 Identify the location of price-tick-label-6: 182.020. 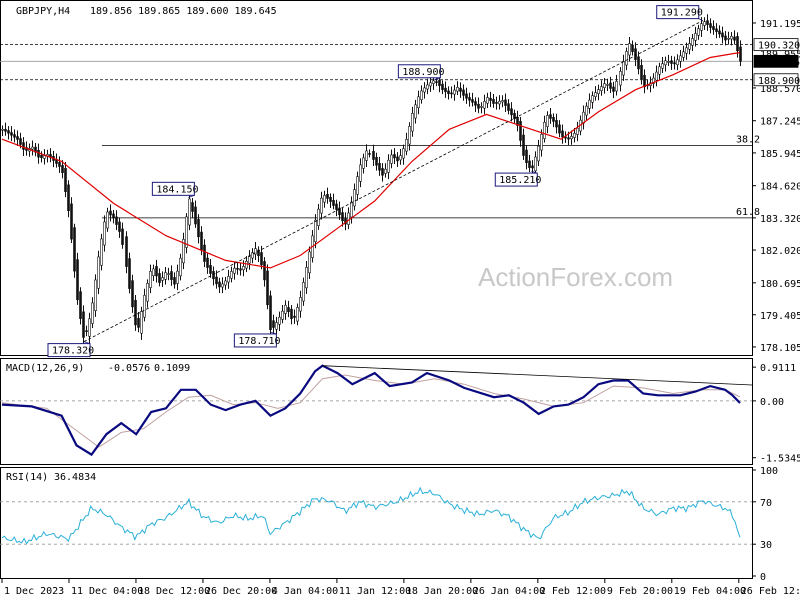
(780, 251).